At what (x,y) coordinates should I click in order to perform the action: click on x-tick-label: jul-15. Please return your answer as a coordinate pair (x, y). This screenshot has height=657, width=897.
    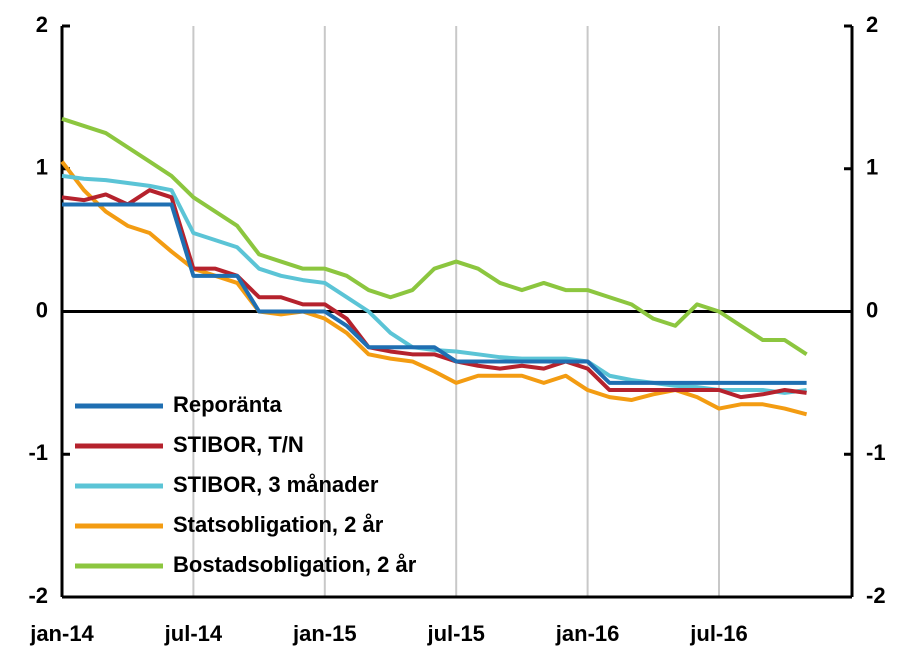
    Looking at the image, I should click on (455, 633).